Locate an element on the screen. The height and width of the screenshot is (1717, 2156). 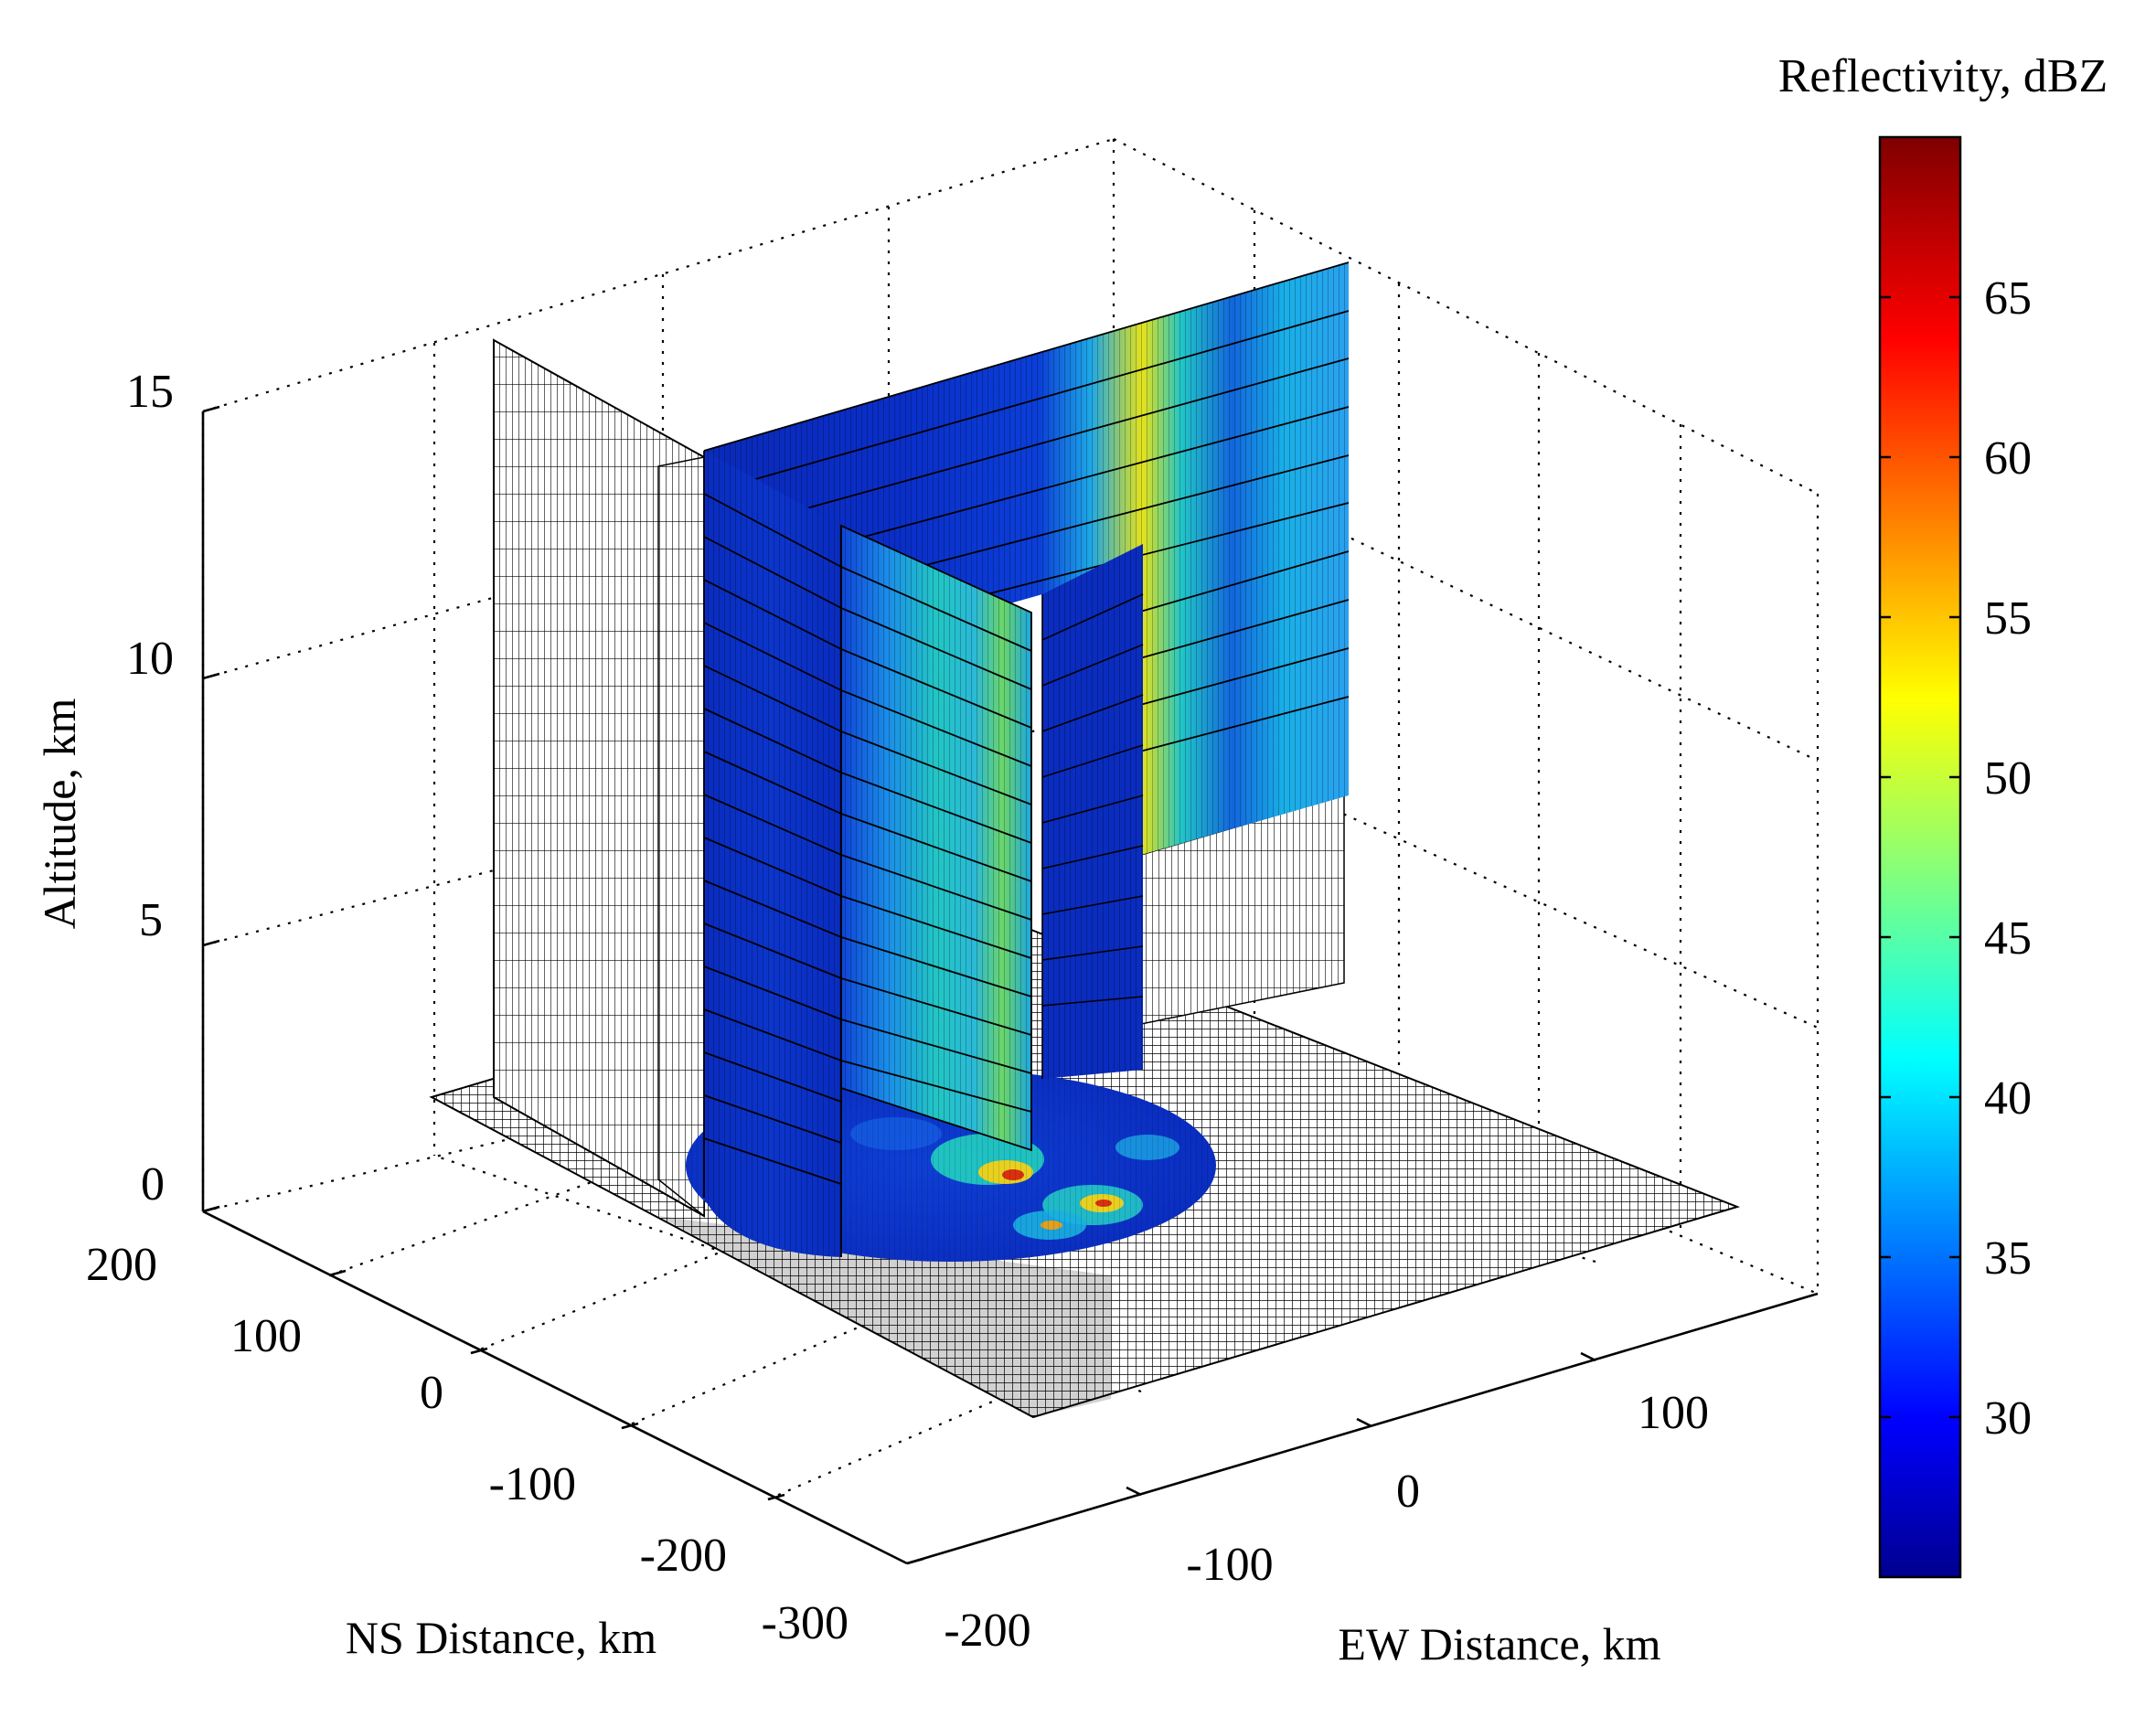
x-axis-label: EW Distance, km is located at coordinates (1499, 1643).